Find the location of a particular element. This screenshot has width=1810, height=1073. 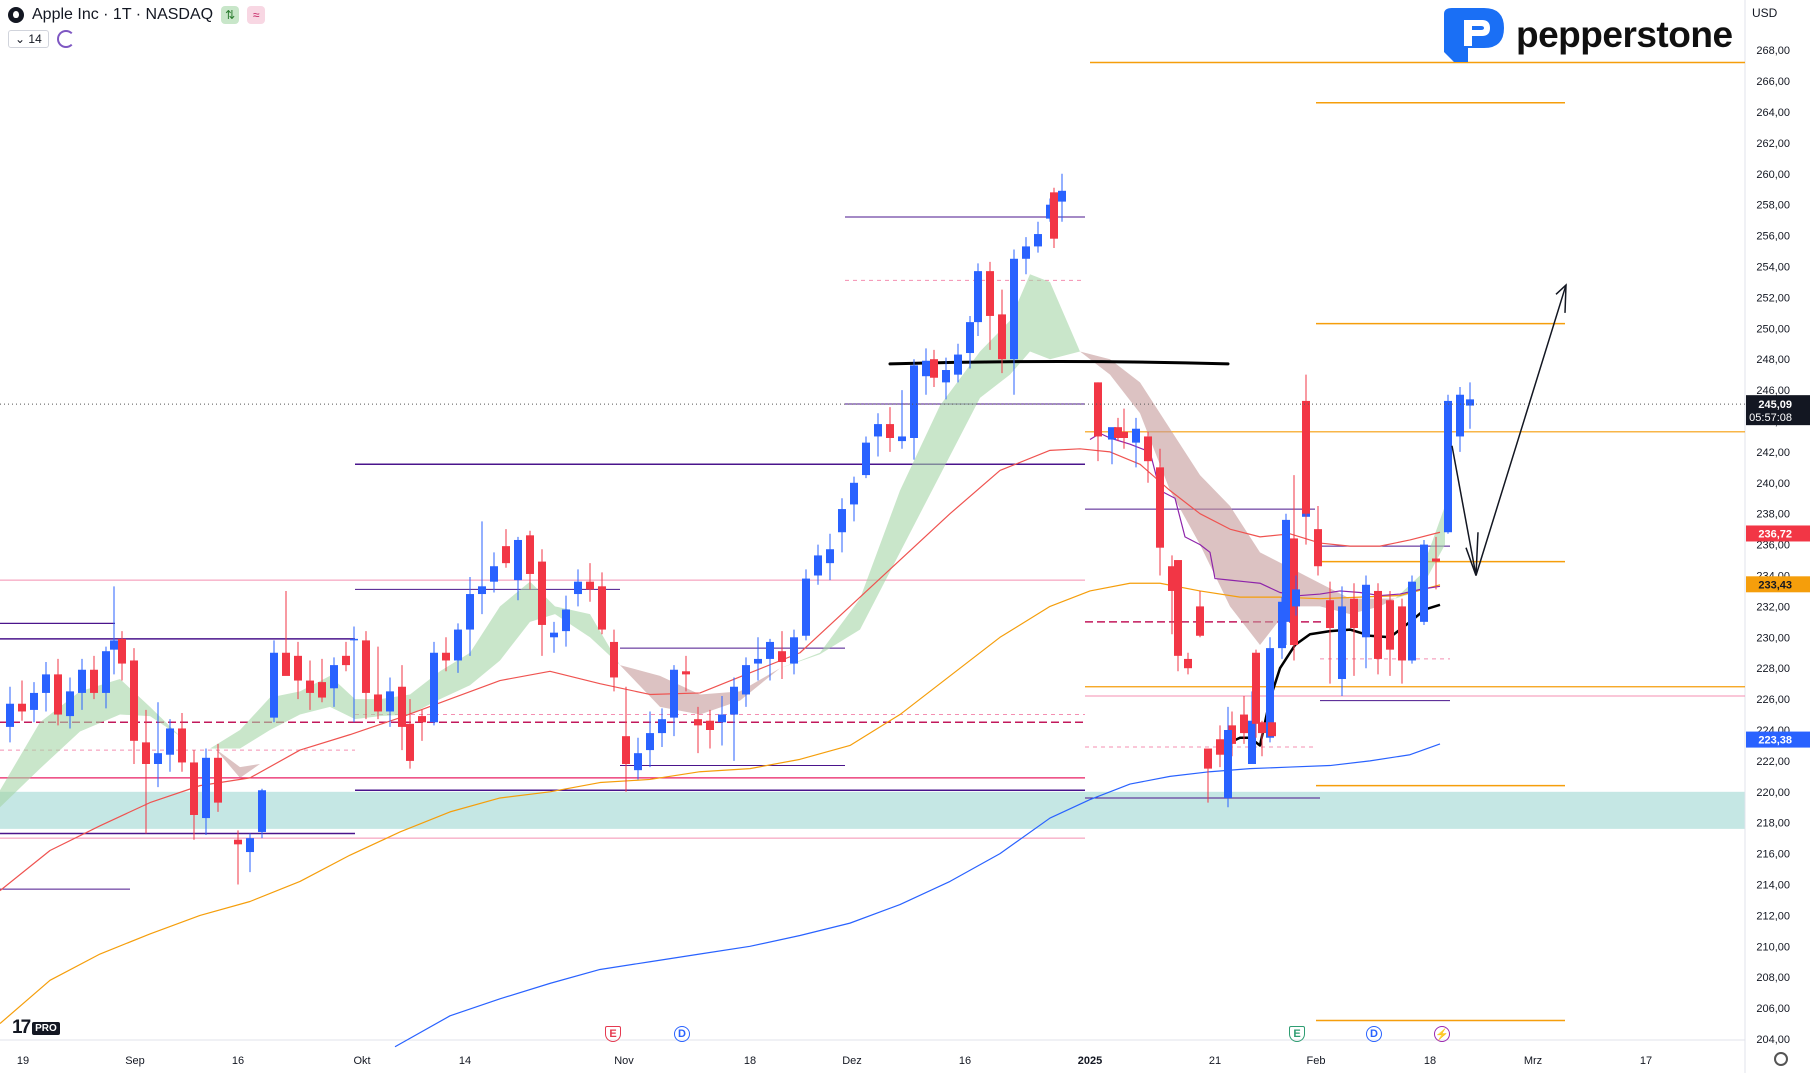

x-tick-label: 21 is located at coordinates (1215, 1061).